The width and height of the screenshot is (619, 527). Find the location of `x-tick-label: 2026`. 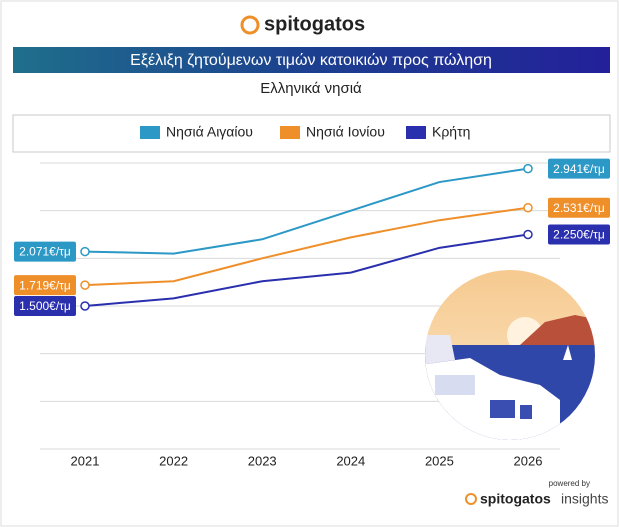

x-tick-label: 2026 is located at coordinates (528, 460).